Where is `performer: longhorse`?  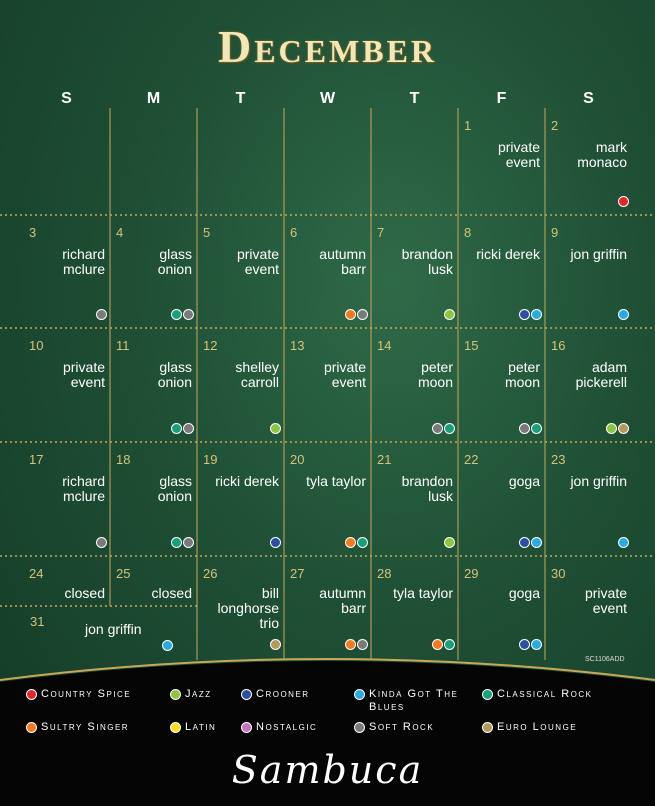
performer: longhorse is located at coordinates (248, 608).